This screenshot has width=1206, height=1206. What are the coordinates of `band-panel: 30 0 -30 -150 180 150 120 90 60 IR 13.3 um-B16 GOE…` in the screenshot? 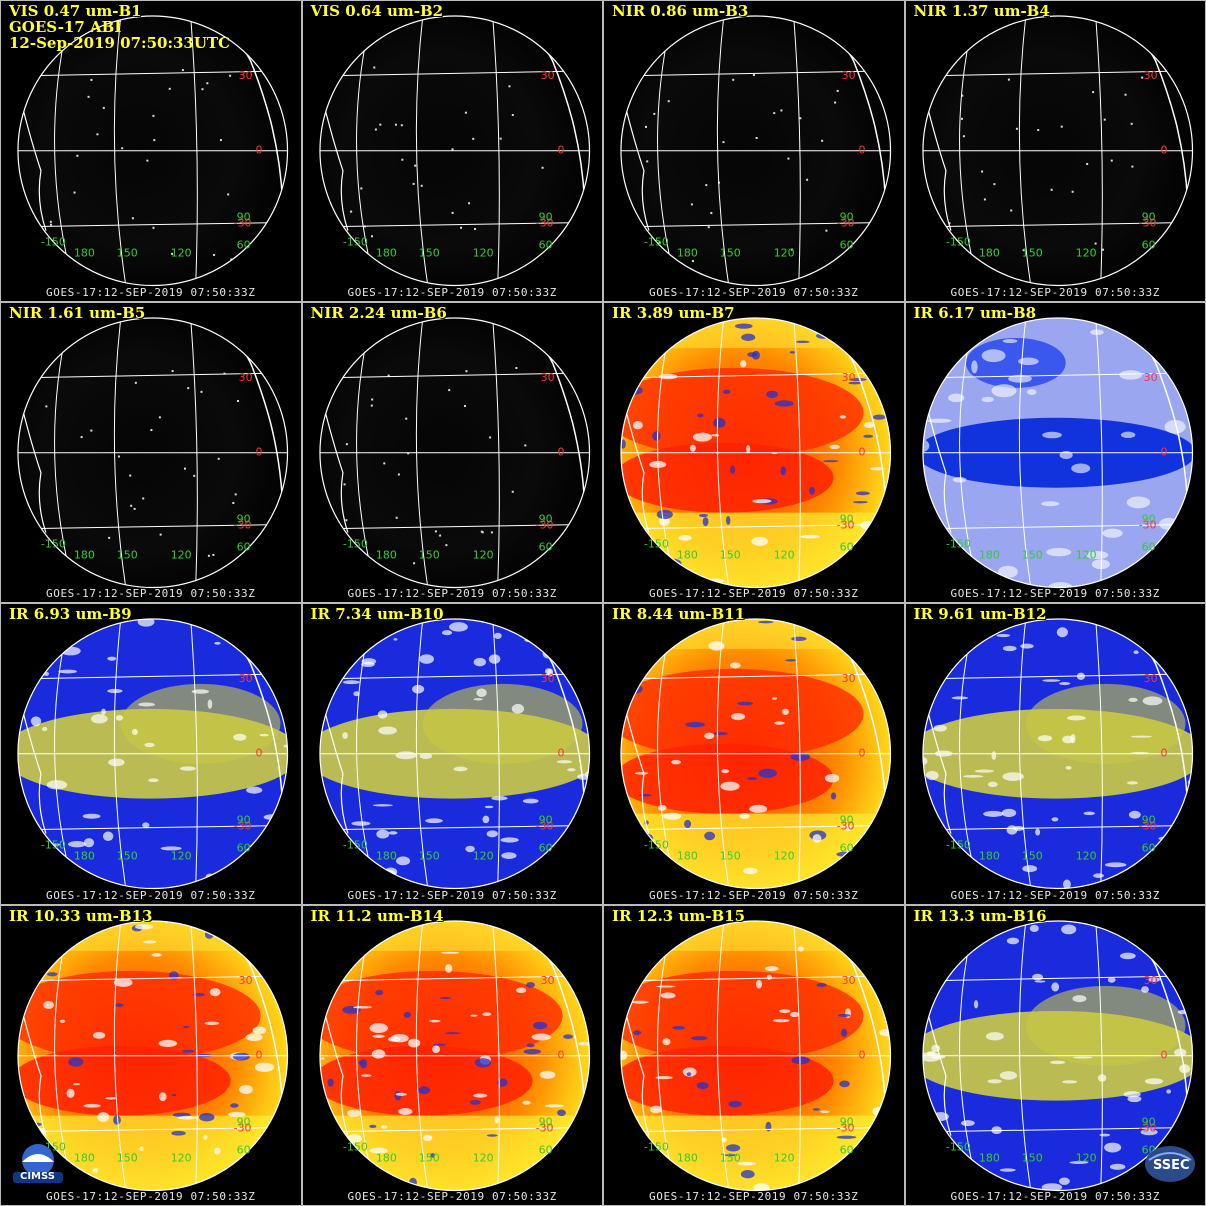 It's located at (1055, 1055).